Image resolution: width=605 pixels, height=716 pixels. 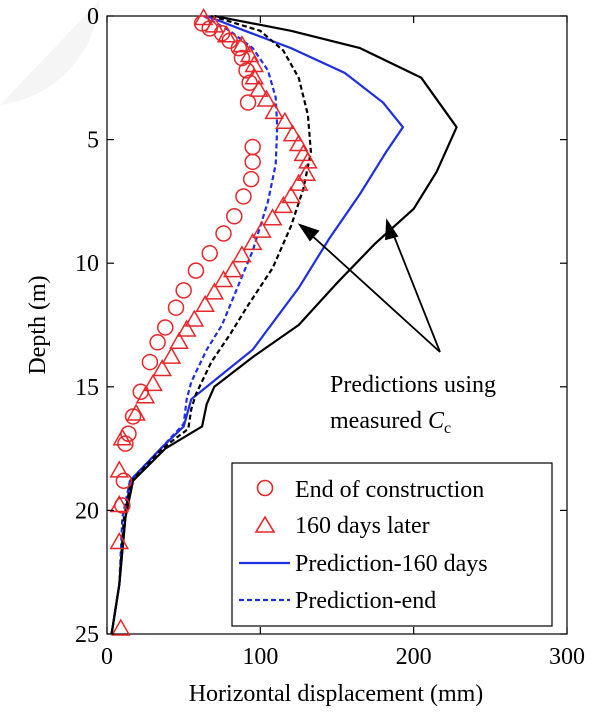 I want to click on arrow-to-dashed, so click(x=374, y=292).